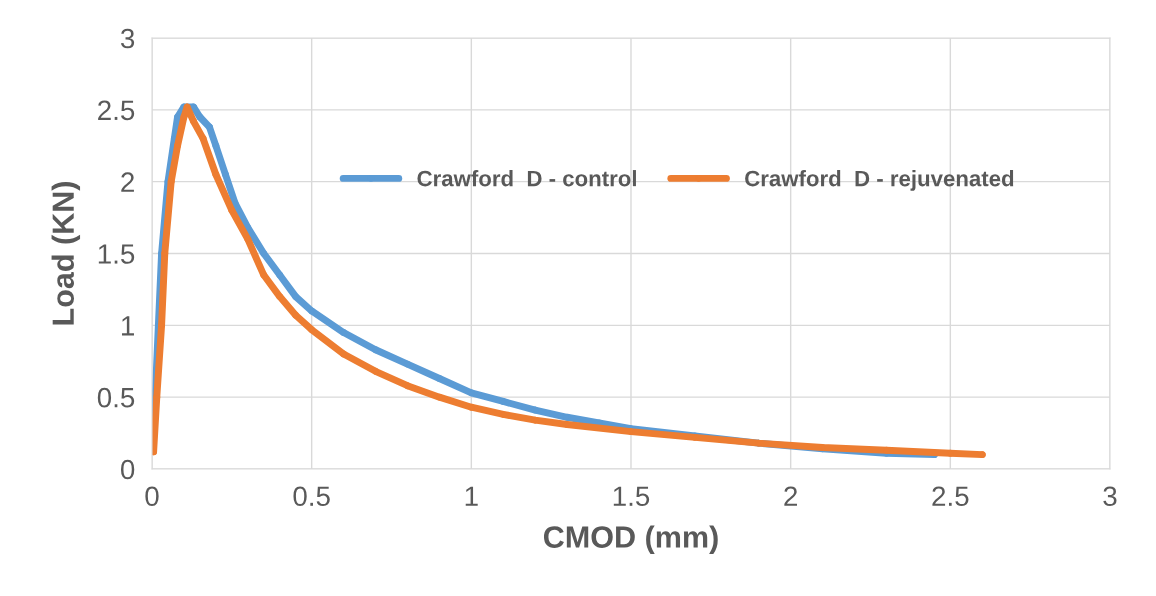 This screenshot has height=596, width=1156. I want to click on y-tick-label: 0.5, so click(116, 397).